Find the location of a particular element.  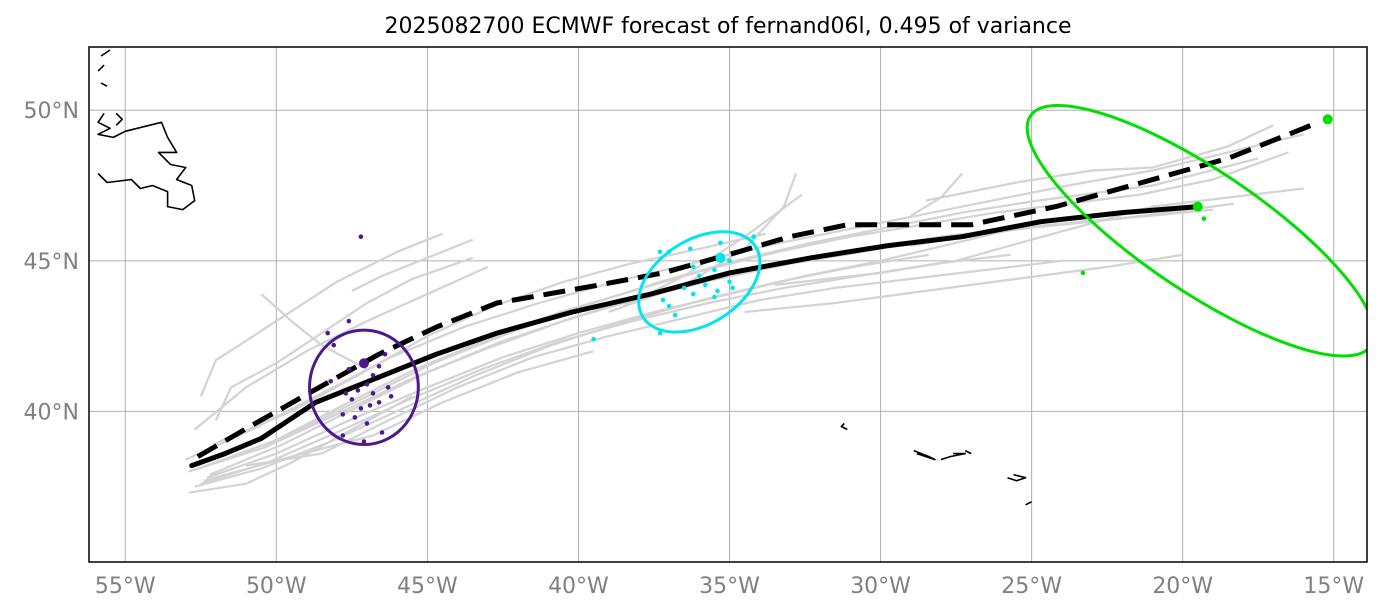

lon-tick-label: 15°W is located at coordinates (1333, 586).